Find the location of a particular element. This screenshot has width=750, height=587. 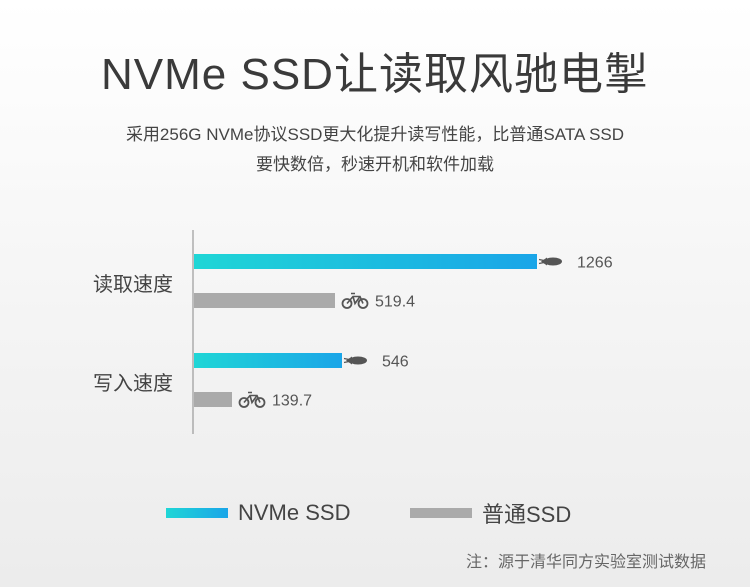

category-label-1: 写入速度 is located at coordinates (133, 383).